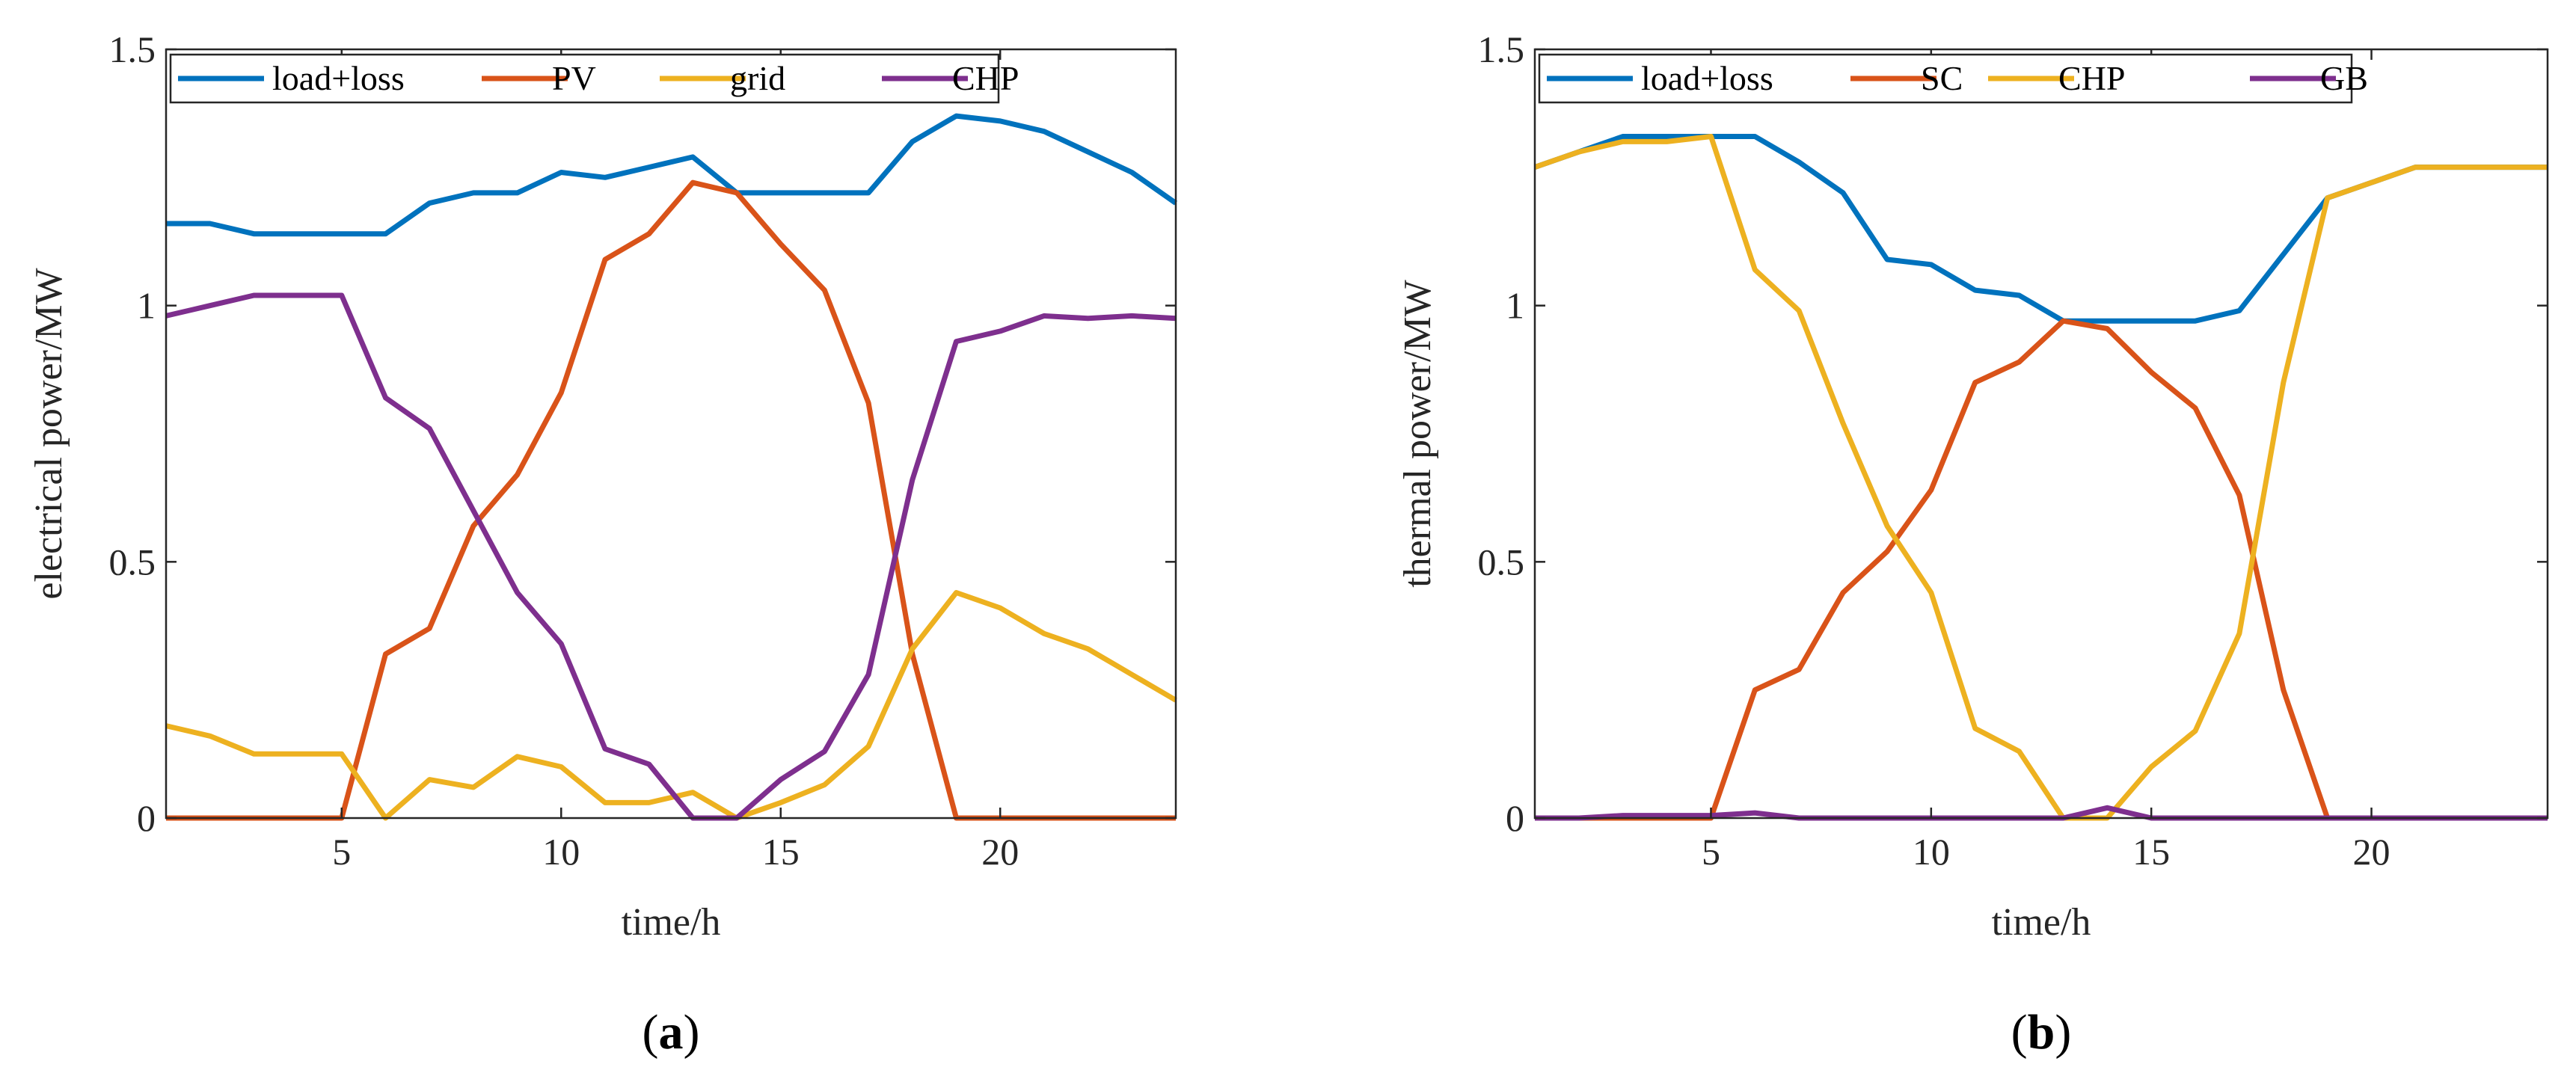  Describe the element at coordinates (1501, 562) in the screenshot. I see `panel-b-y-tick-label: 0.5` at that location.